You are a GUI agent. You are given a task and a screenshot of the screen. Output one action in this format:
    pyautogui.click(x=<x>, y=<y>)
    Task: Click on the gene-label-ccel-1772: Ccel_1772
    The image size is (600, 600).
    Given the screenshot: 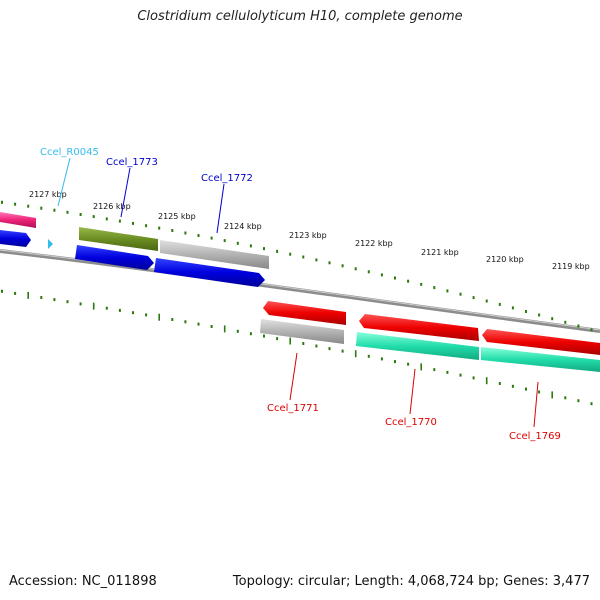 What is the action you would take?
    pyautogui.click(x=227, y=178)
    